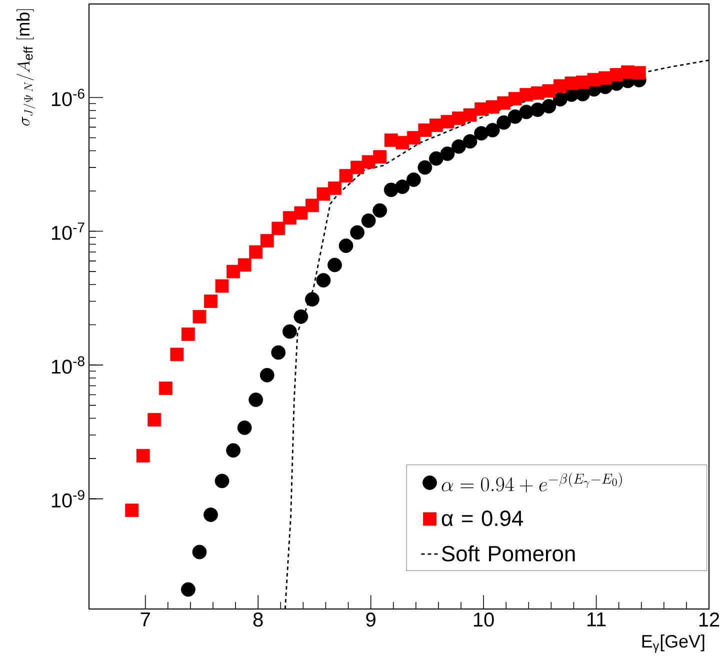 This screenshot has width=723, height=668. What do you see at coordinates (596, 619) in the screenshot?
I see `x-tick-label: 11` at bounding box center [596, 619].